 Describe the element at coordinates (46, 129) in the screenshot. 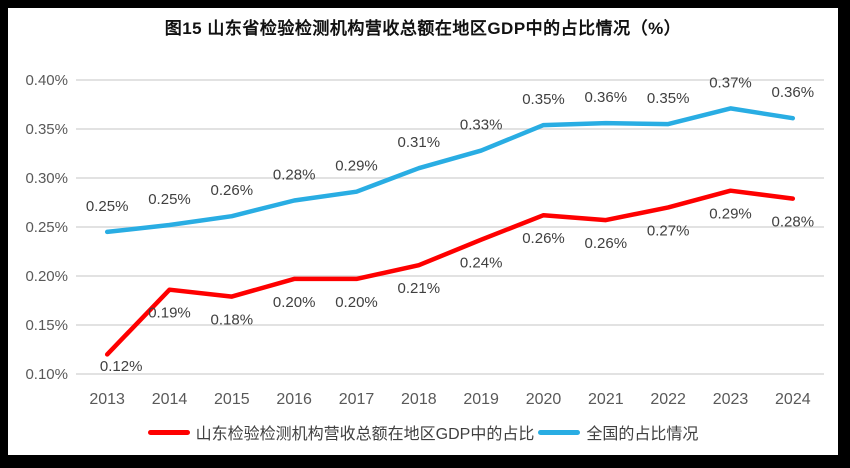

I see `y-axis-tick-label: 0.35%` at that location.